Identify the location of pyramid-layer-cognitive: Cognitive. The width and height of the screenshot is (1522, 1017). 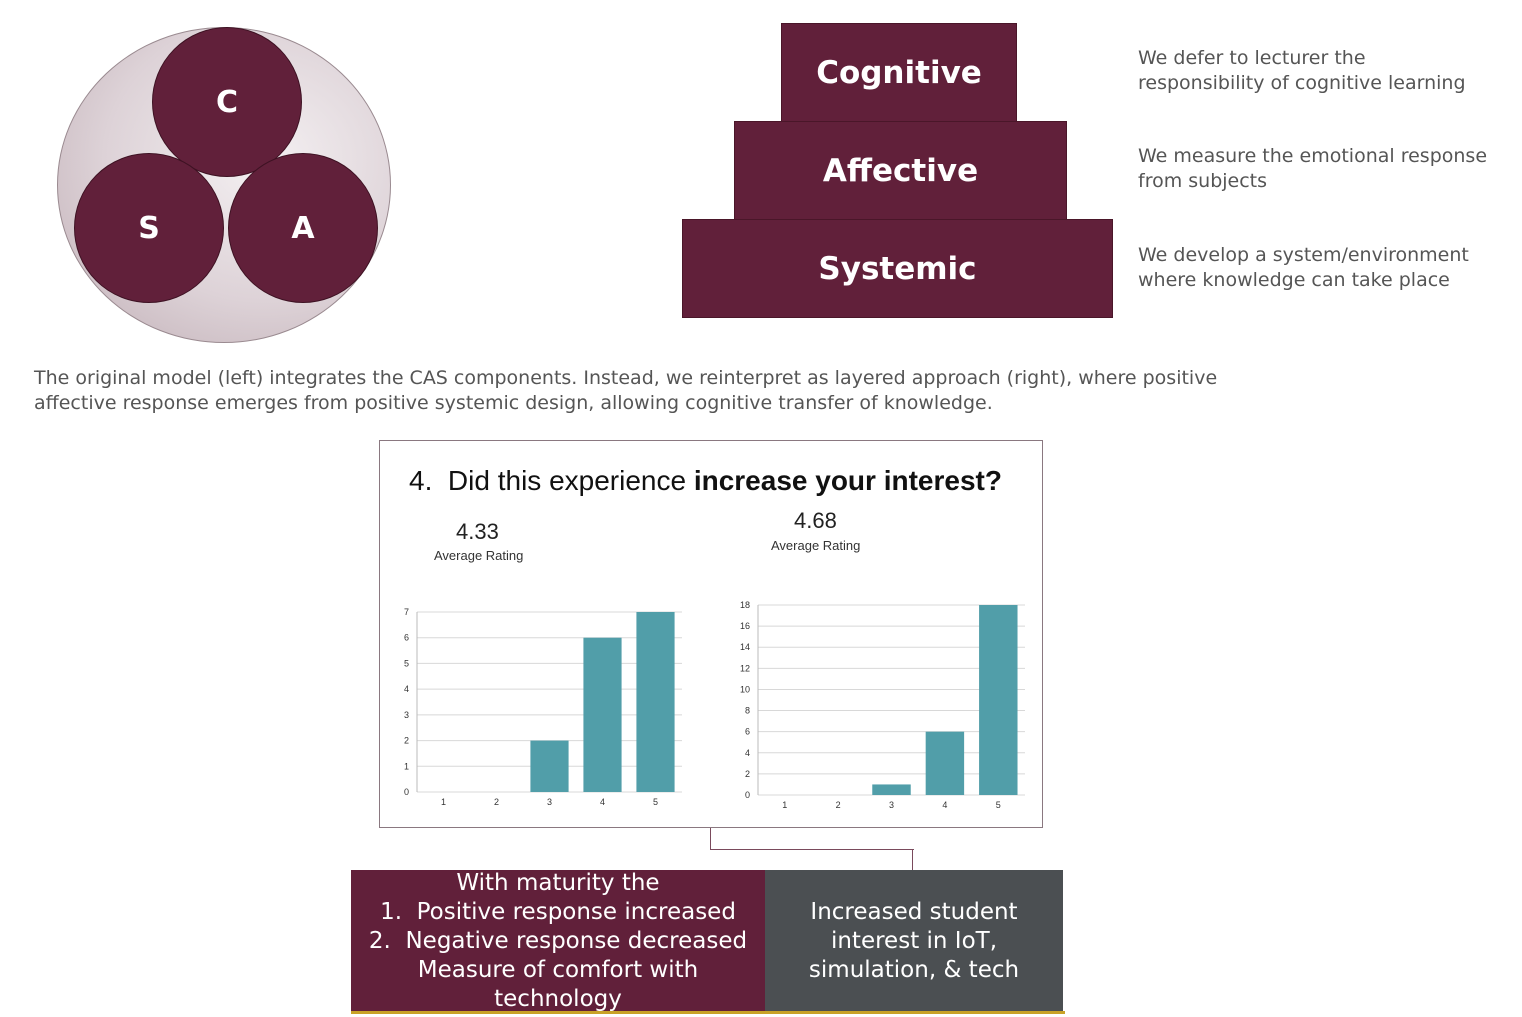
(899, 72).